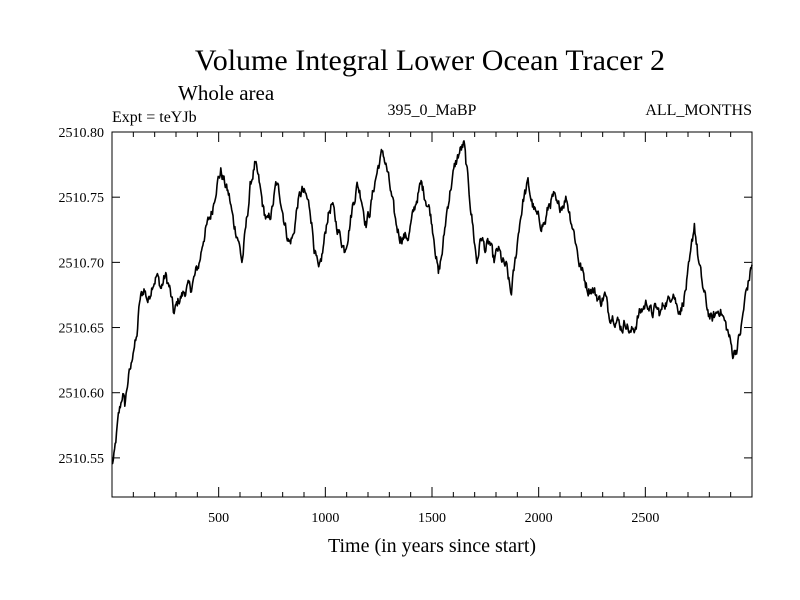 This screenshot has width=800, height=600. I want to click on period-label: 395_0_MaBP, so click(432, 110).